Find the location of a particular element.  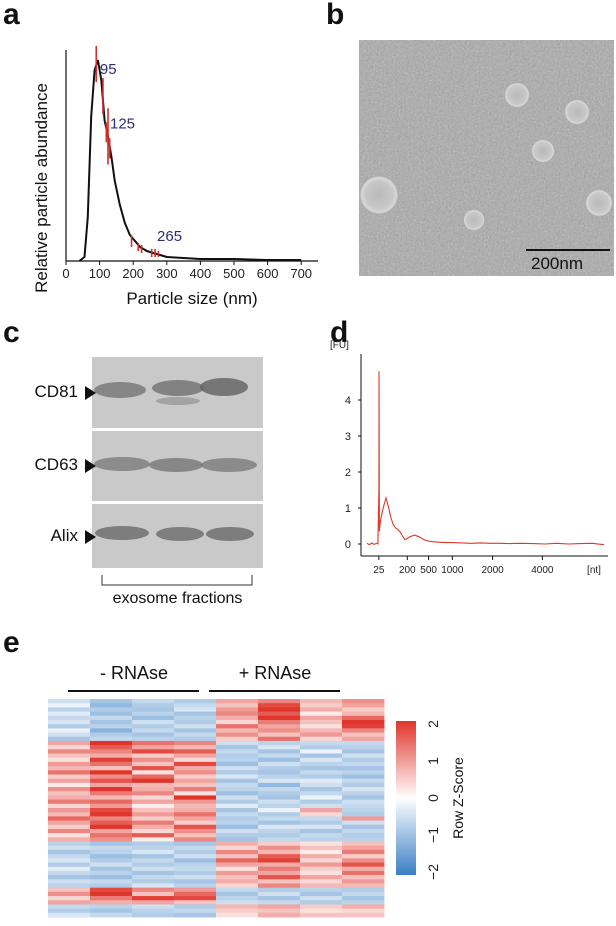

colorbar-tick-label: 2 is located at coordinates (433, 724).